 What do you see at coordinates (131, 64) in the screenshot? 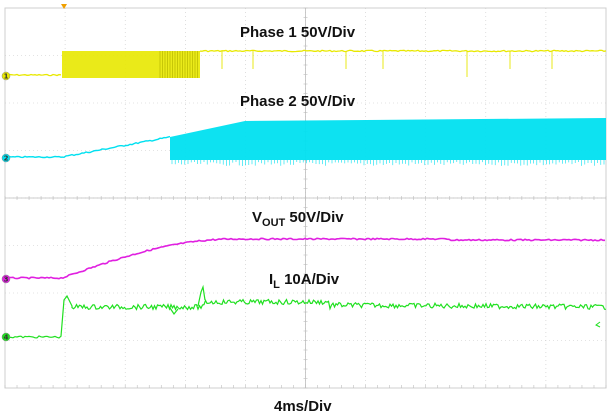
I see `ch1-burst` at bounding box center [131, 64].